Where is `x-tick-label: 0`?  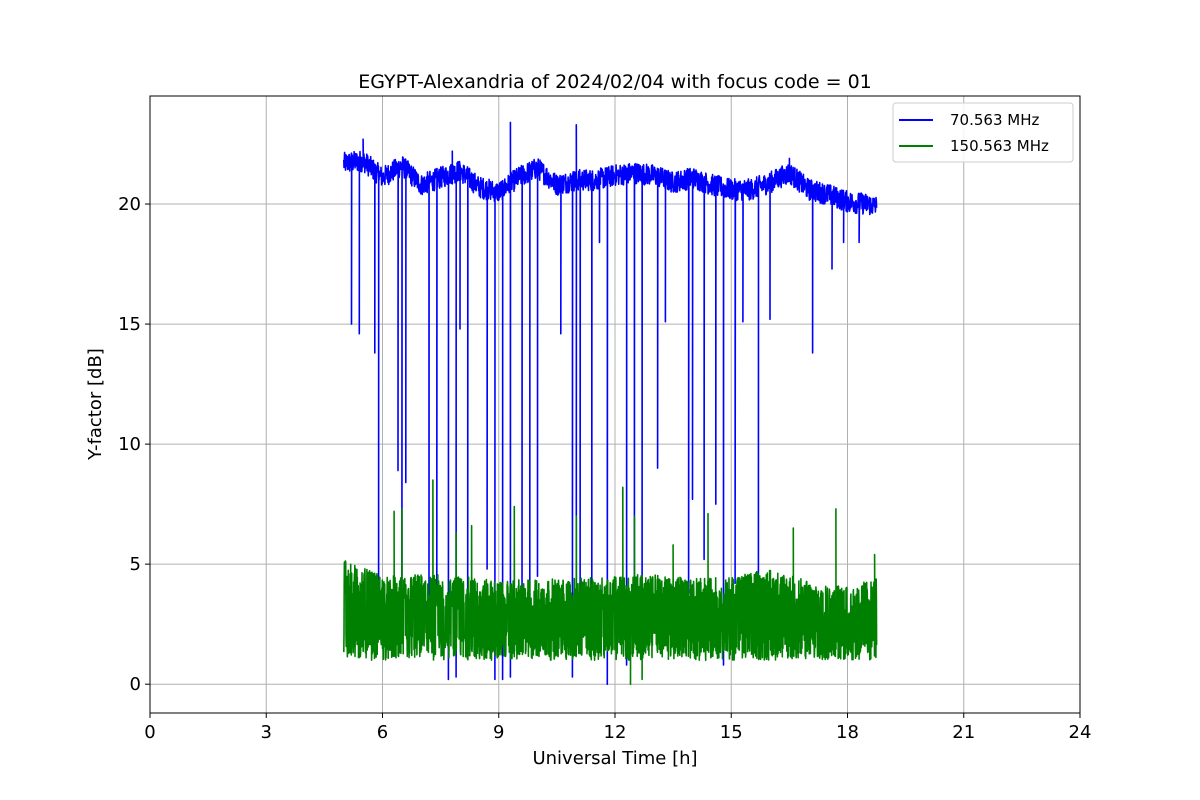
x-tick-label: 0 is located at coordinates (149, 732).